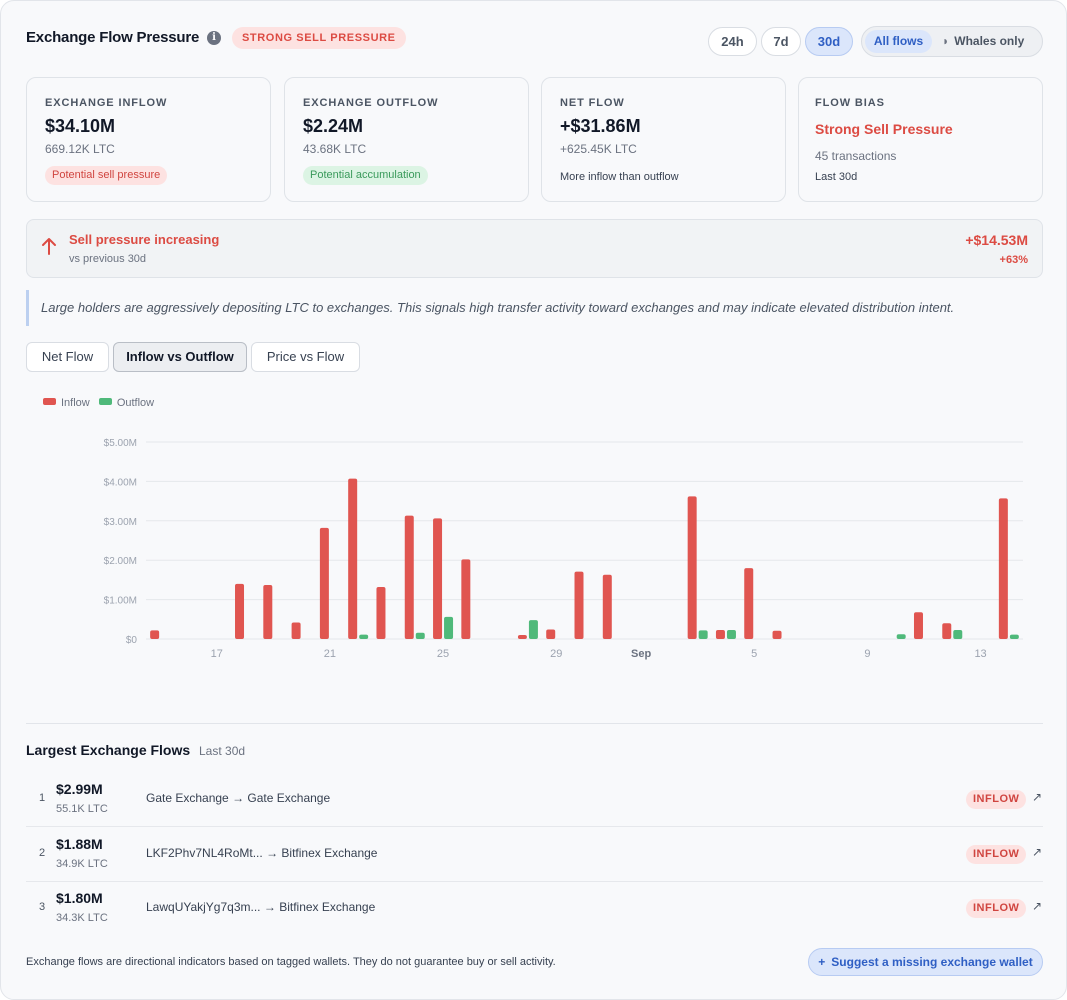 This screenshot has height=1000, width=1067. What do you see at coordinates (600, 126) in the screenshot?
I see `net-flow-value: +$31.86M` at bounding box center [600, 126].